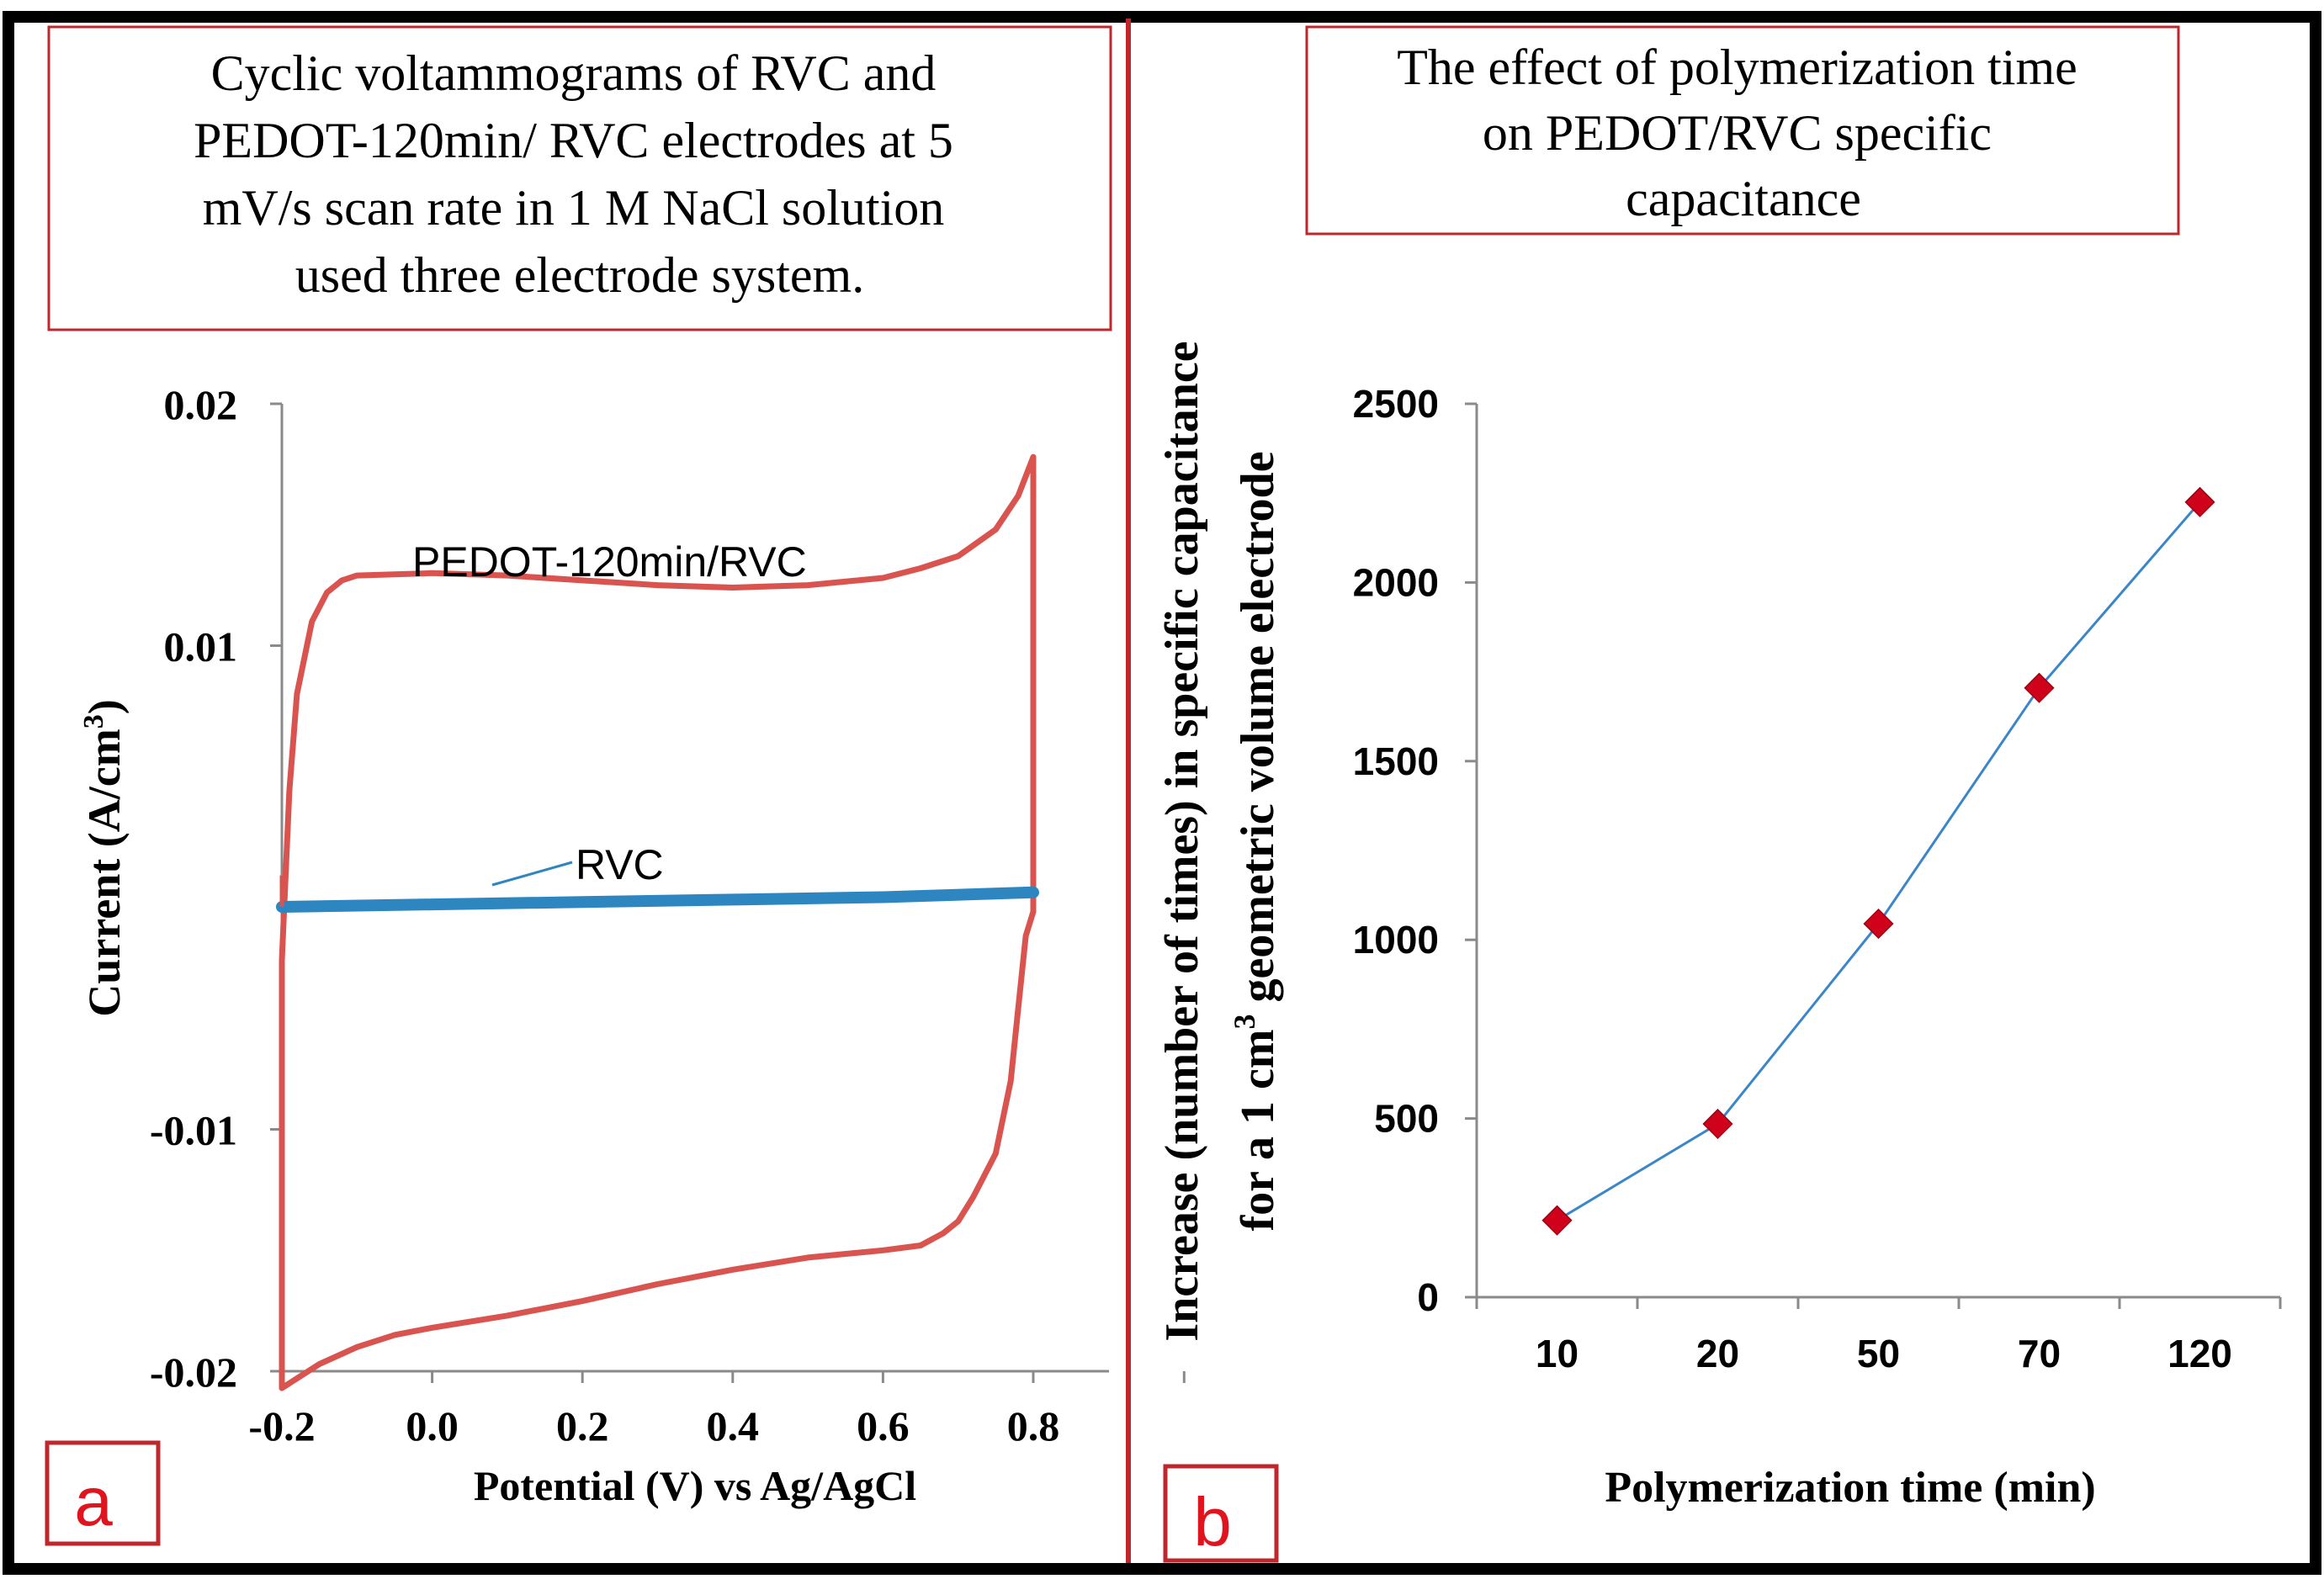  Describe the element at coordinates (1244, 1022) in the screenshot. I see `chart-b-y-label-line2-sup: 3` at that location.